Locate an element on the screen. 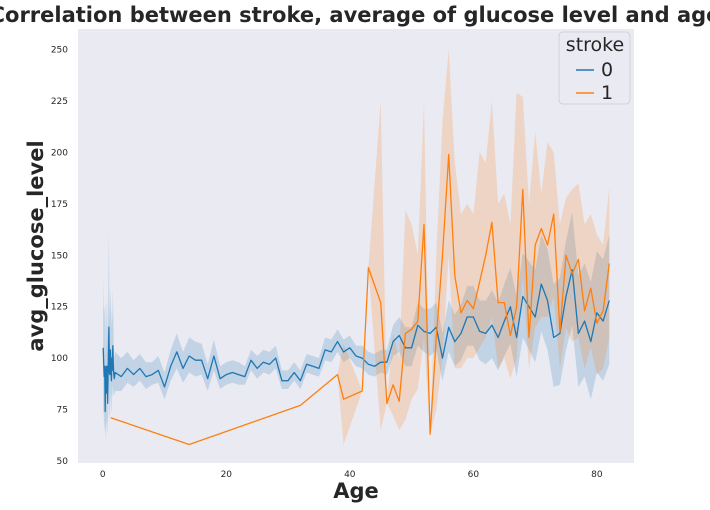  x-axis-label: Age is located at coordinates (356, 491).